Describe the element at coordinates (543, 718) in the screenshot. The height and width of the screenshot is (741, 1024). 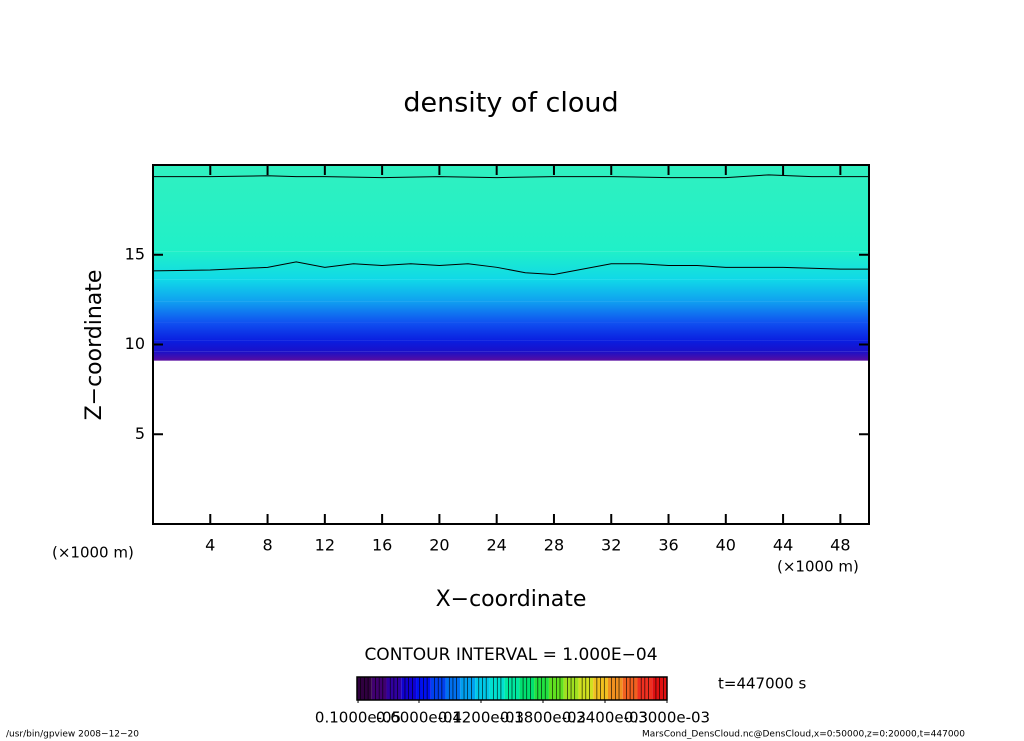
I see `colorbar-label: 0.1800e-03` at that location.